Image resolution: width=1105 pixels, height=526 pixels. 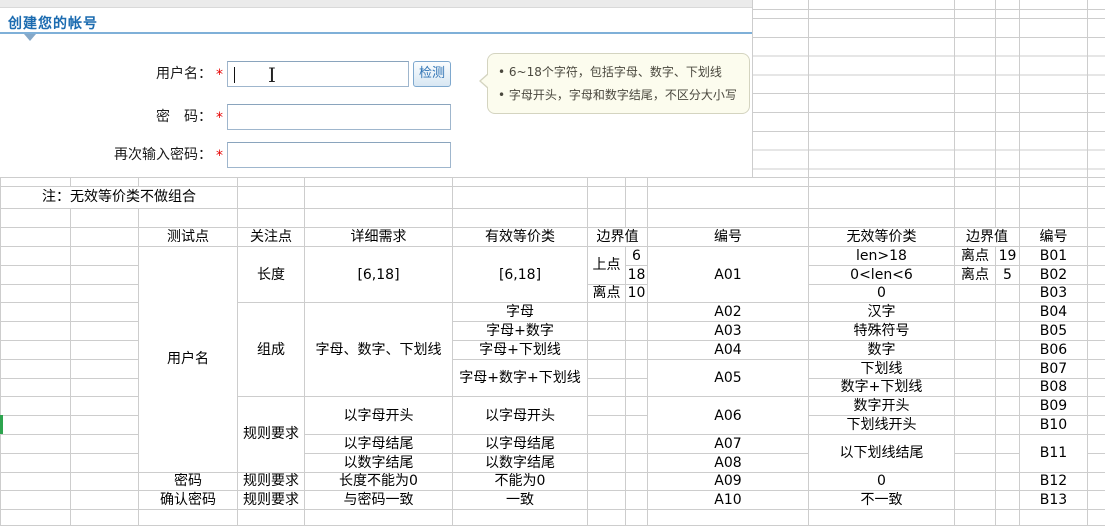 I want to click on cell-detail: 长度不能为0, so click(x=378, y=481).